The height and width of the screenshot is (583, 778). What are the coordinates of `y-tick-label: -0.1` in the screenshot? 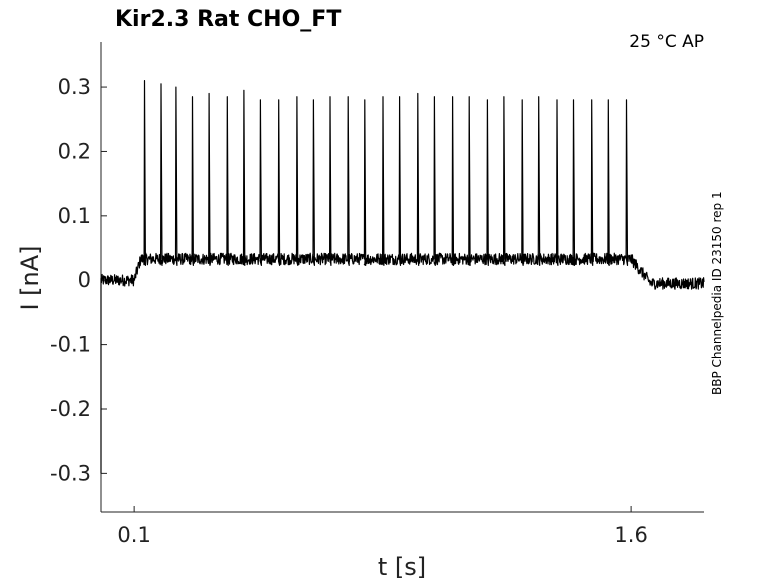 It's located at (70, 345).